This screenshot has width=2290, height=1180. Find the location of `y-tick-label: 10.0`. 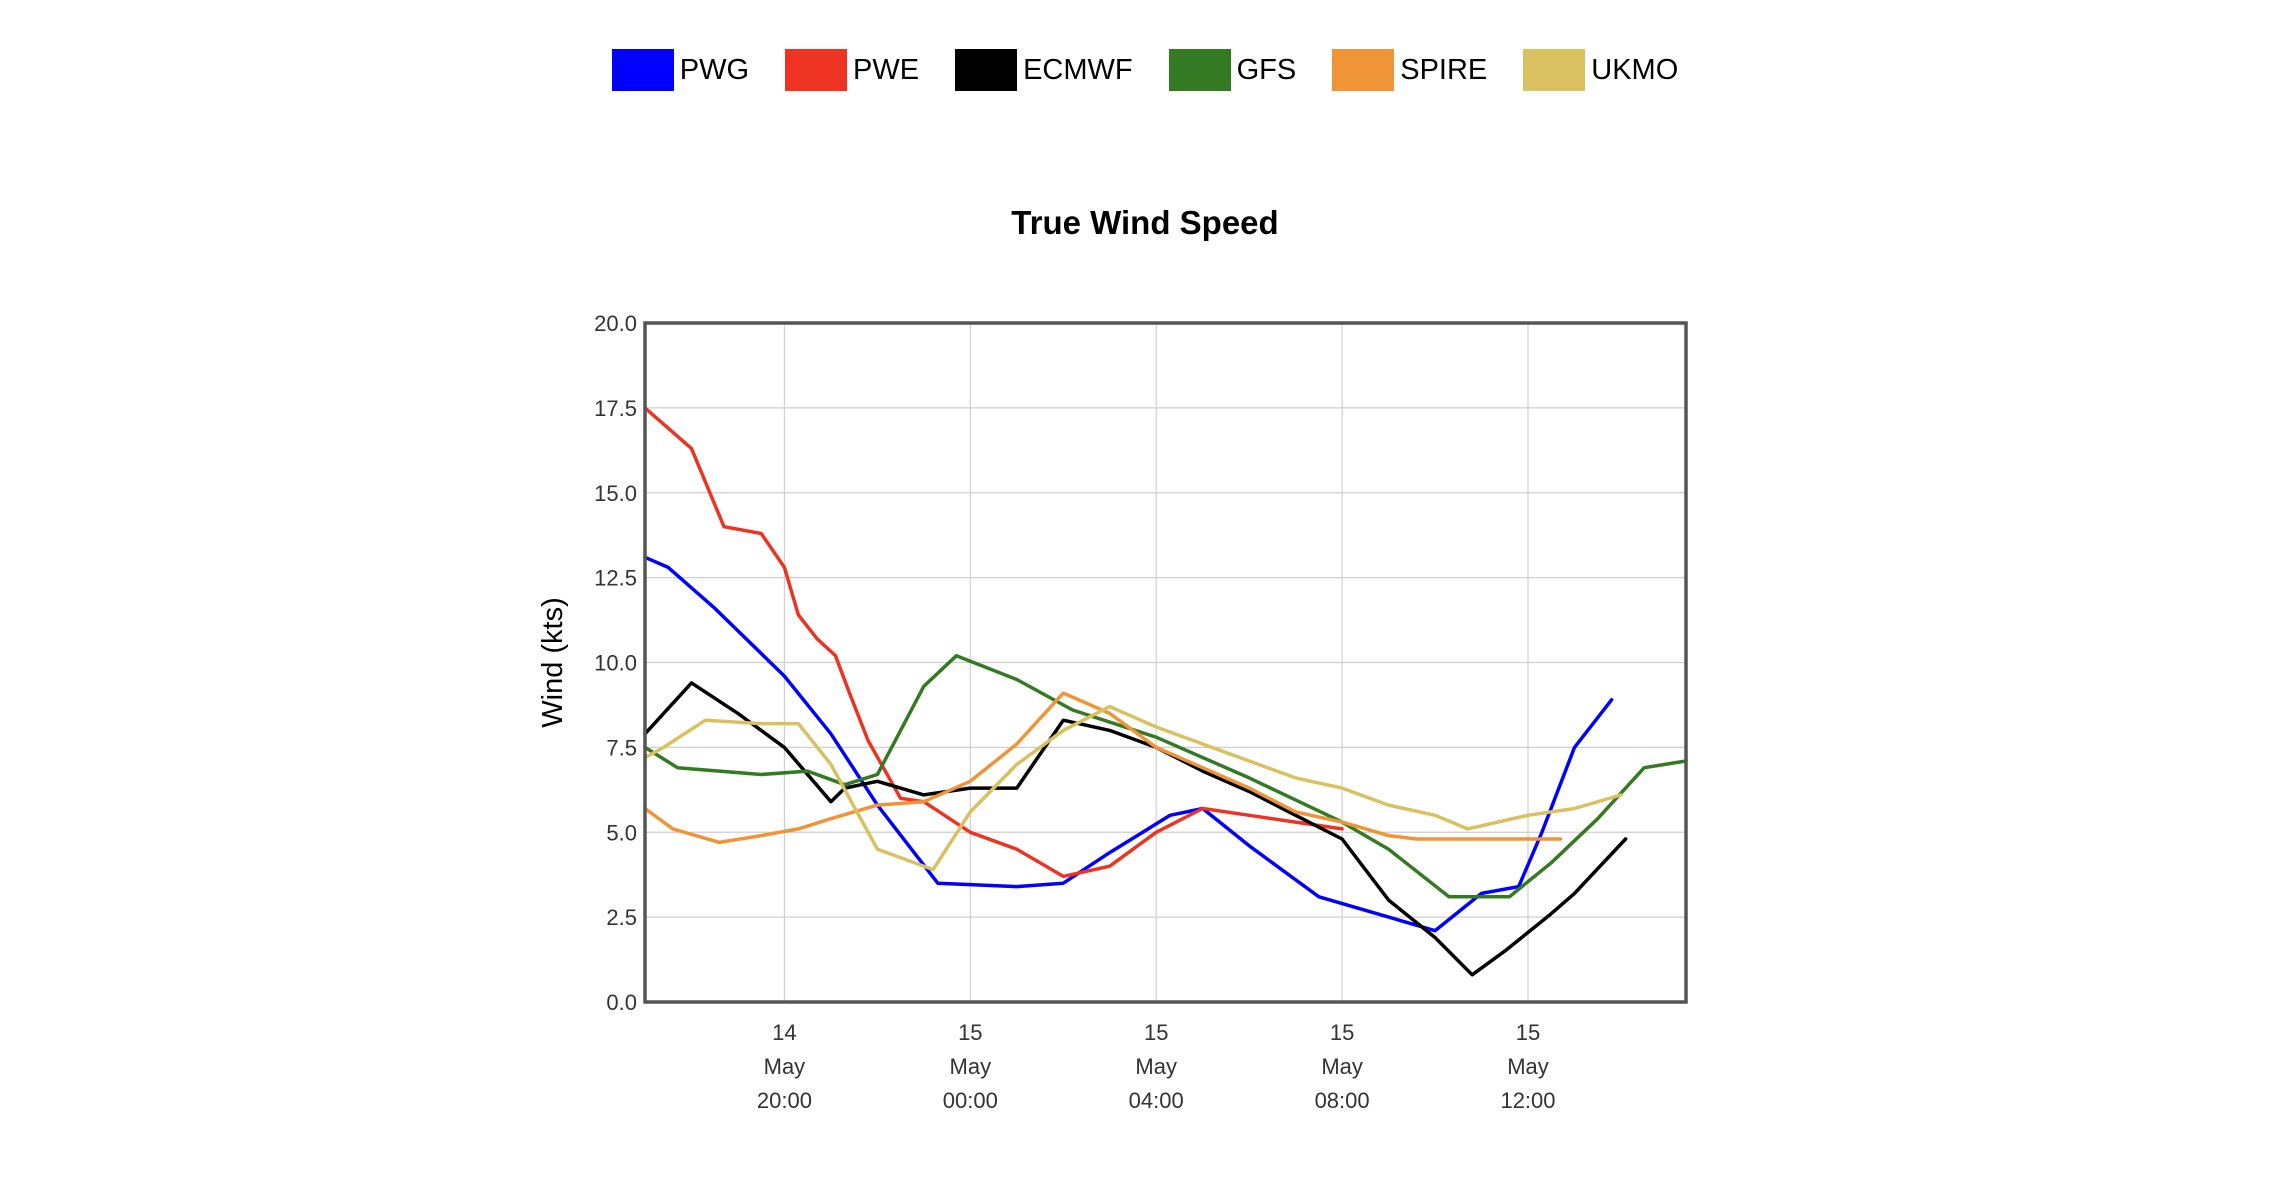

y-tick-label: 10.0 is located at coordinates (615, 663).